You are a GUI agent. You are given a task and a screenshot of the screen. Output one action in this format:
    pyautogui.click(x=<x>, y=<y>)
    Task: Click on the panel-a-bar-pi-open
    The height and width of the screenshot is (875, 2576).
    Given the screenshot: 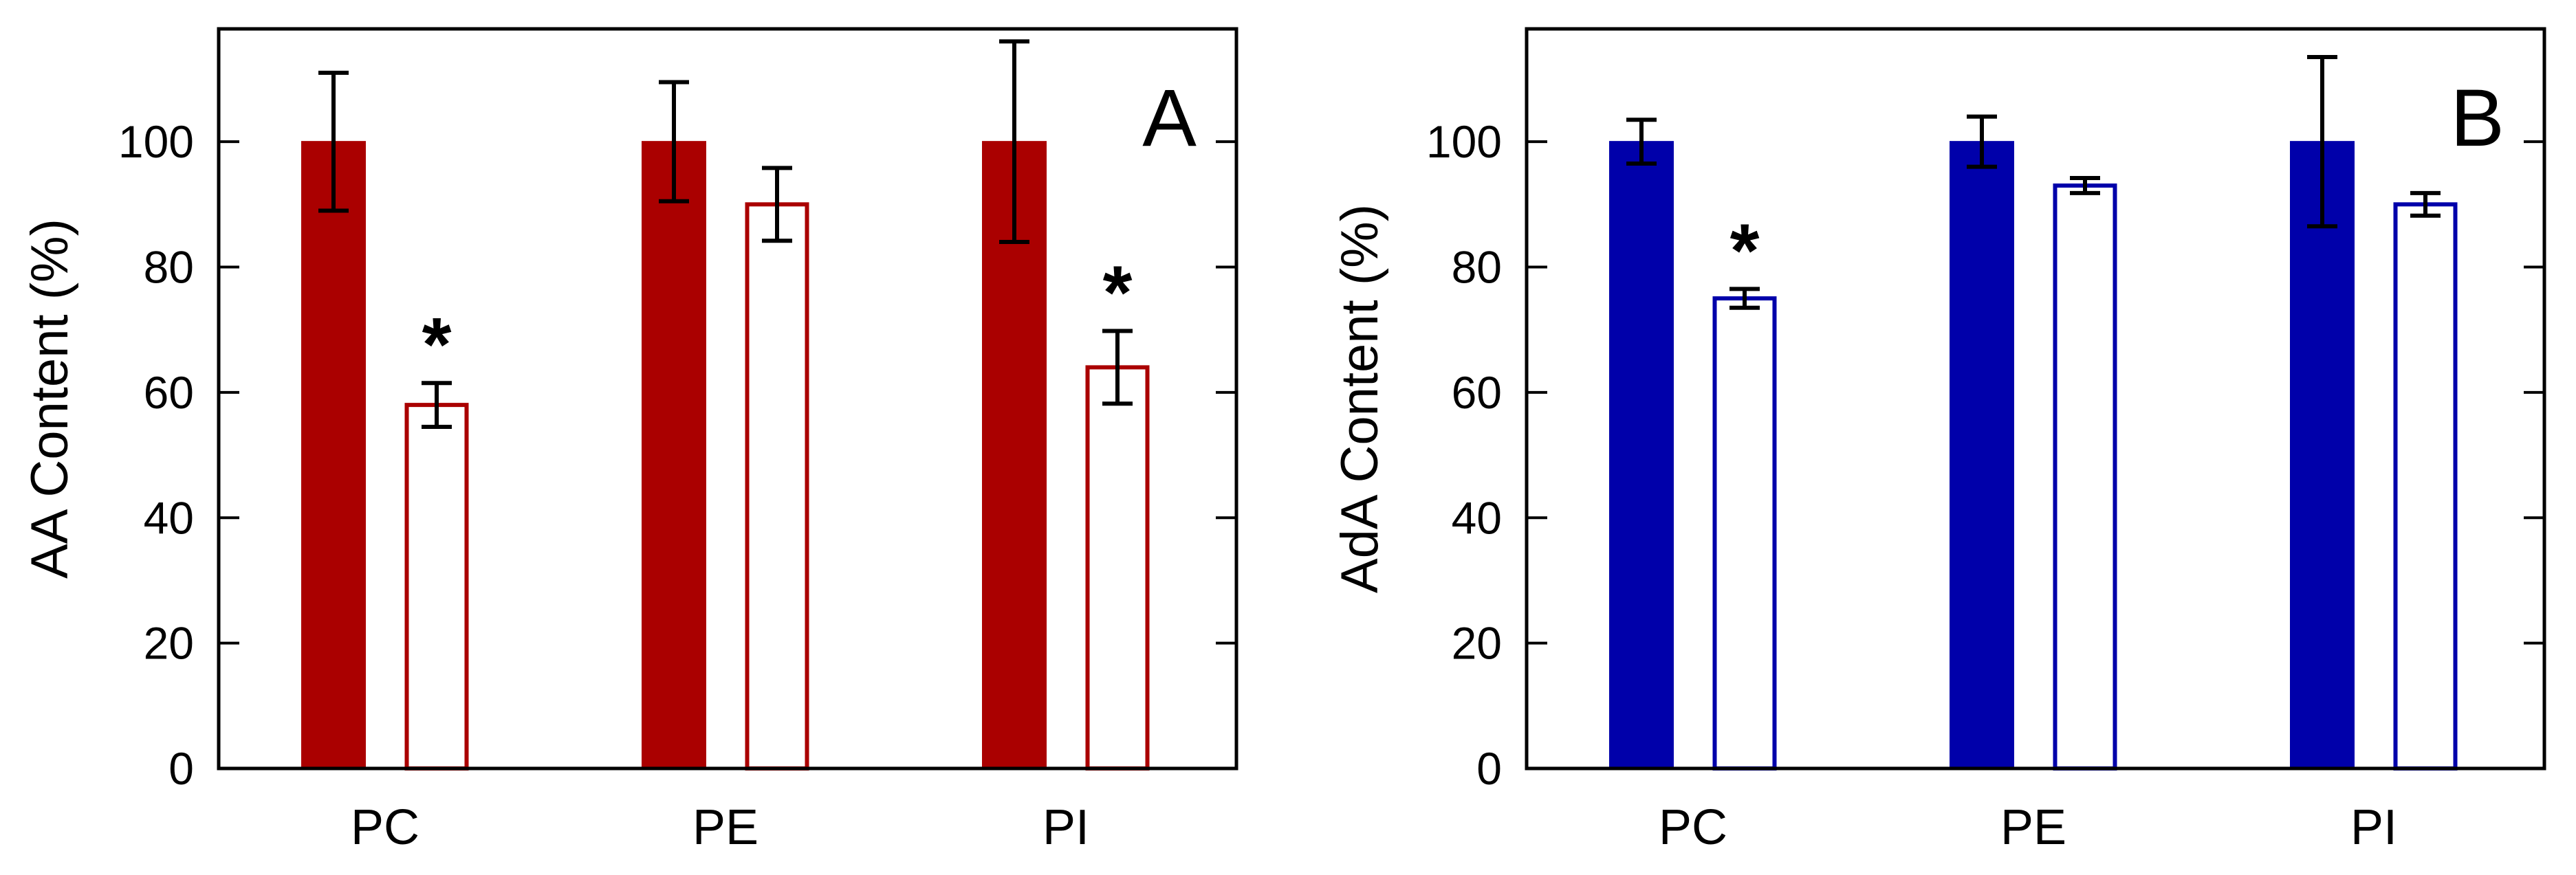 What is the action you would take?
    pyautogui.click(x=1117, y=568)
    